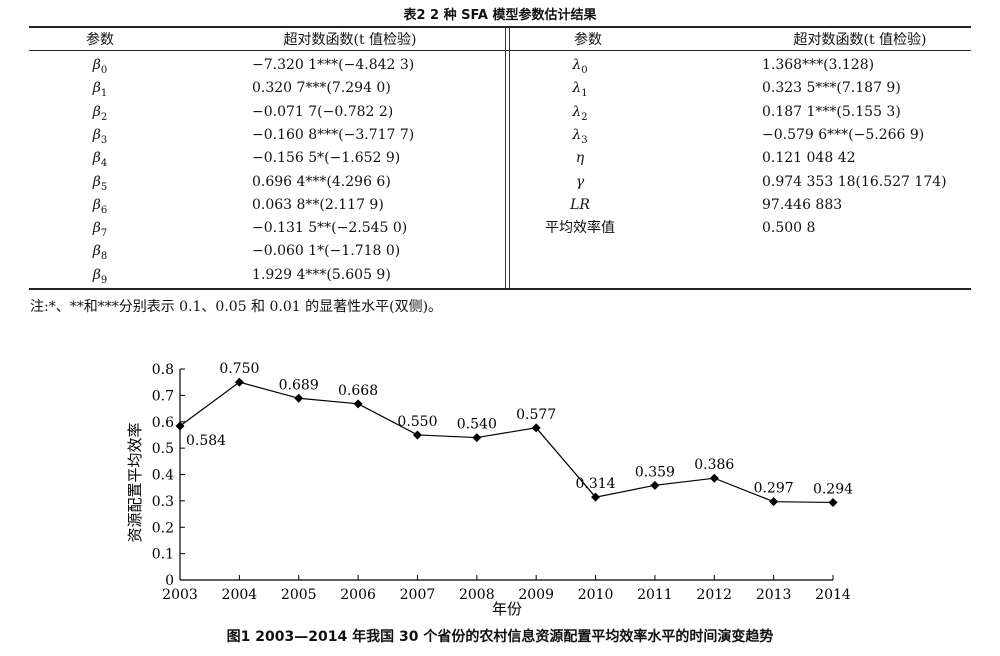 The width and height of the screenshot is (1000, 656). Describe the element at coordinates (239, 369) in the screenshot. I see `data-label: 0.750` at that location.